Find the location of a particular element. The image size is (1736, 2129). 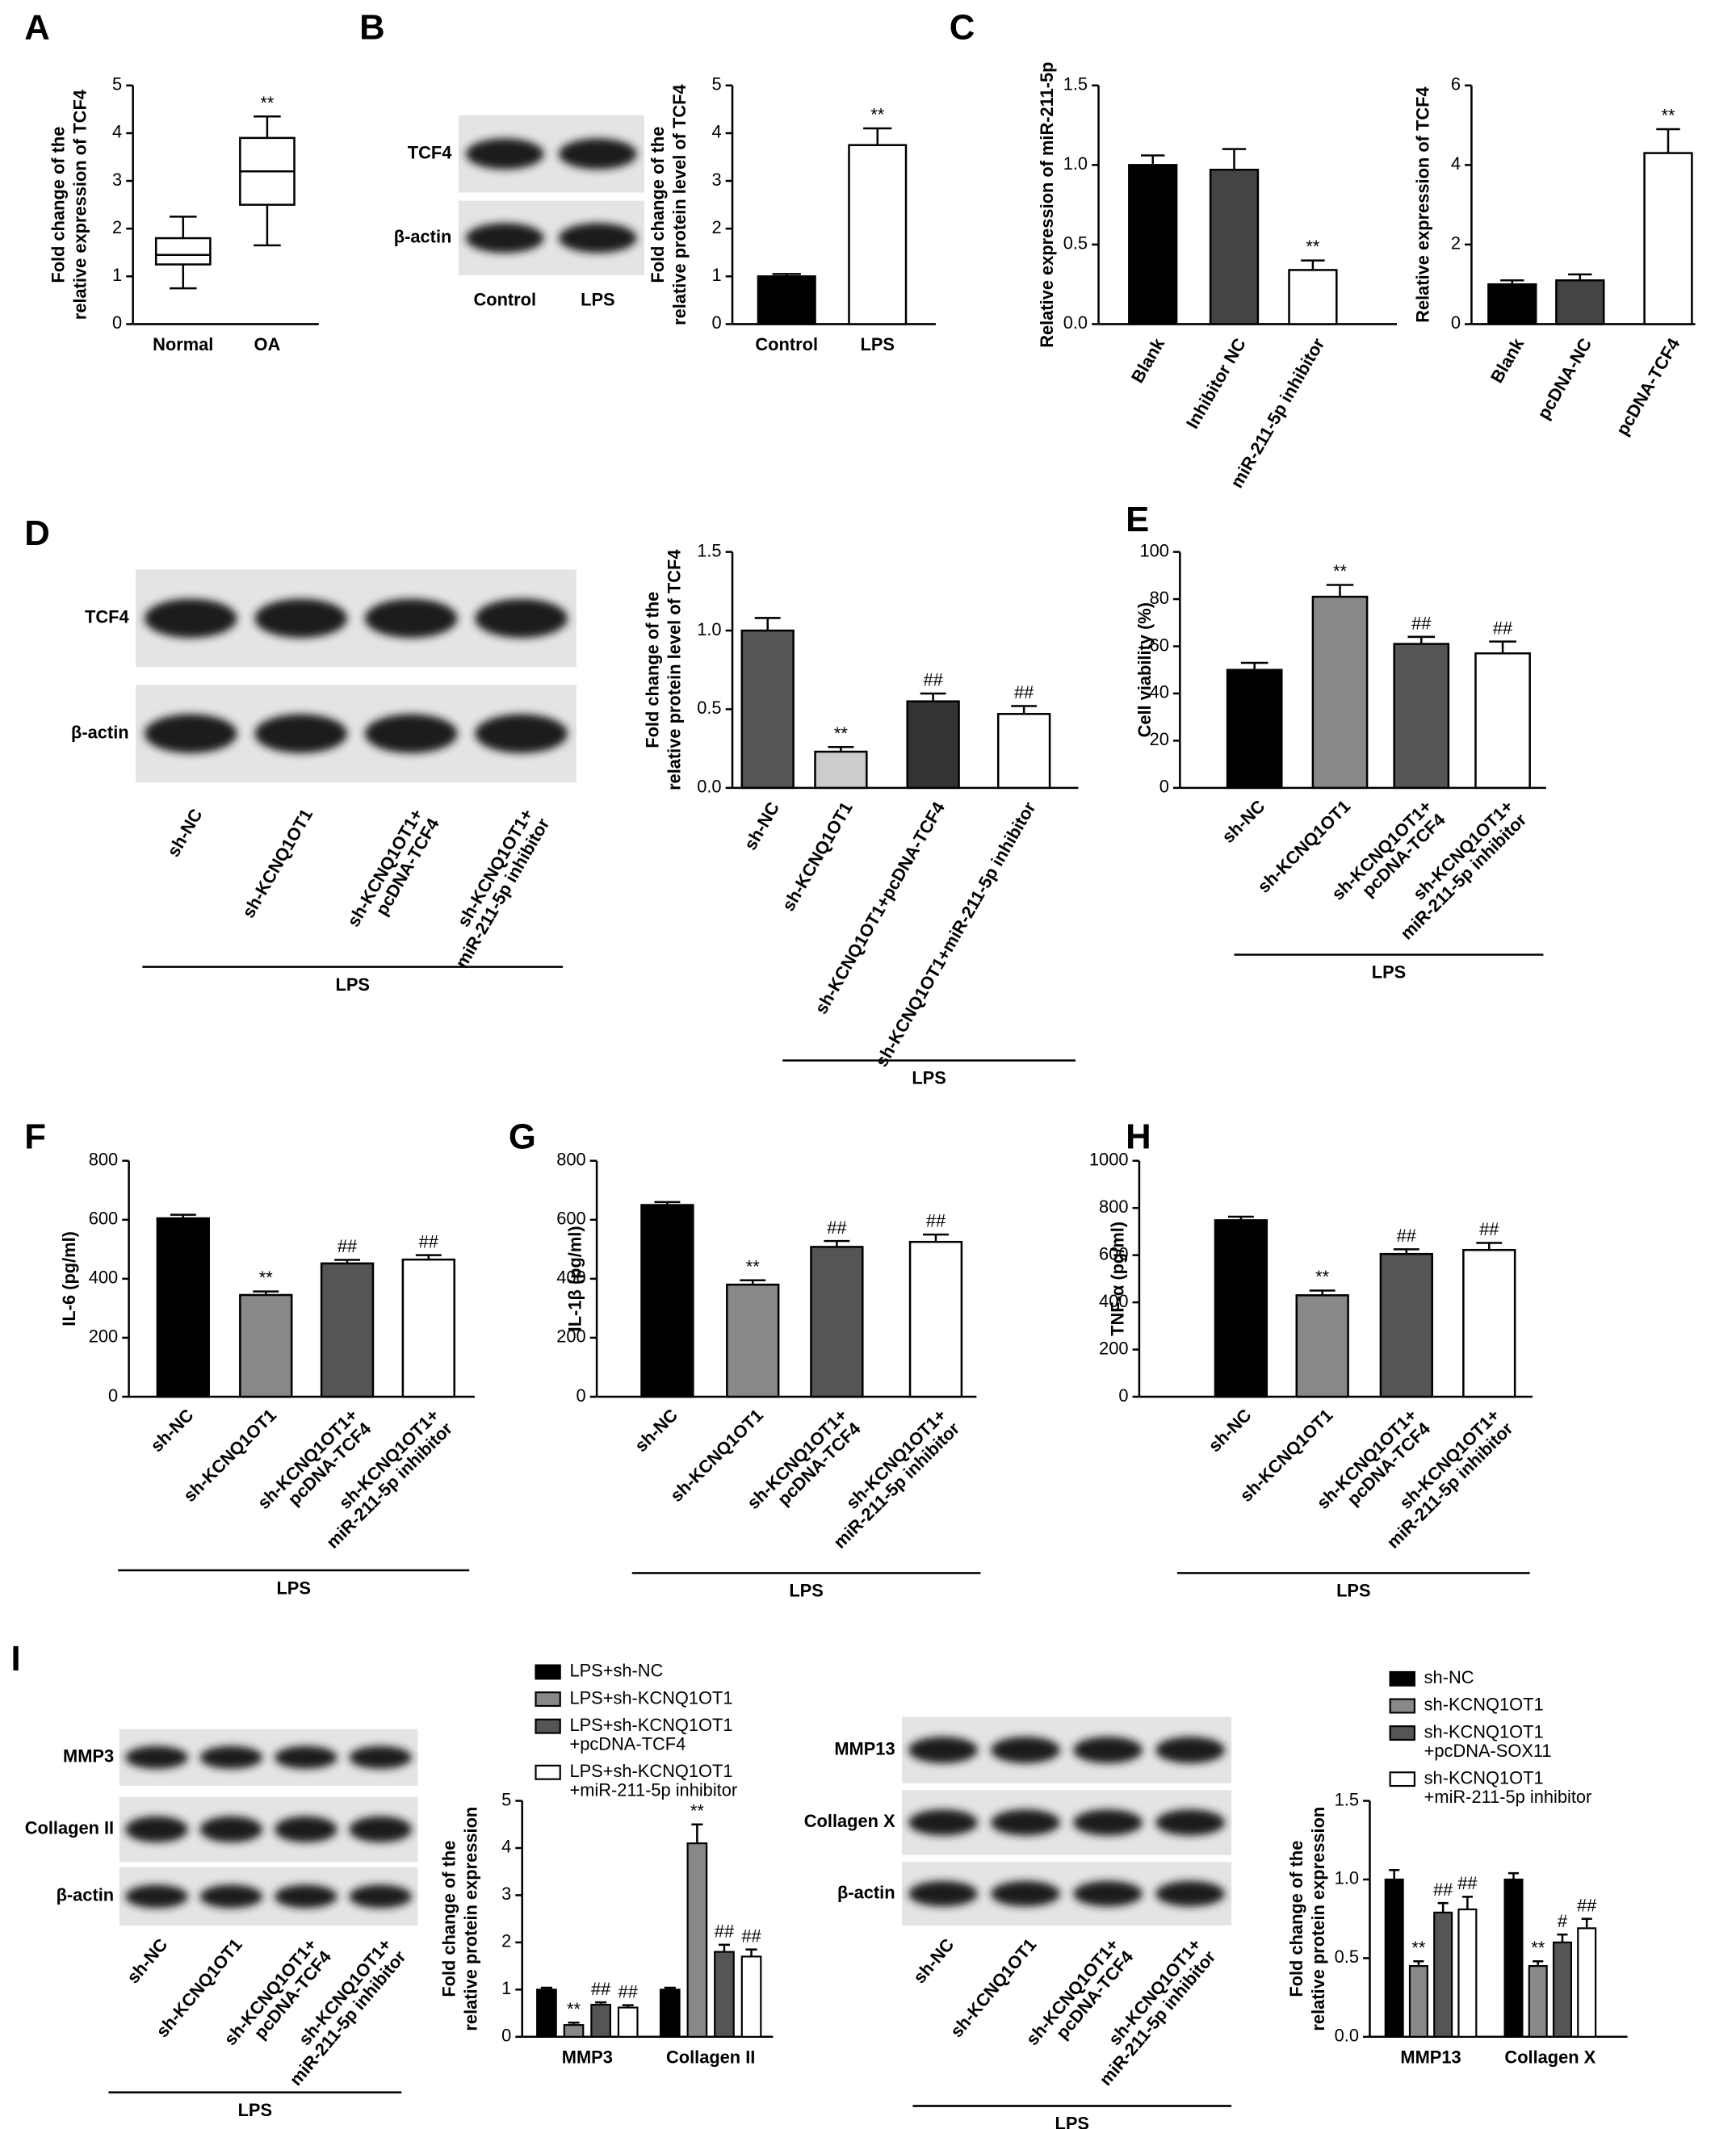

legend-label: sh-NC is located at coordinates (1449, 1677).